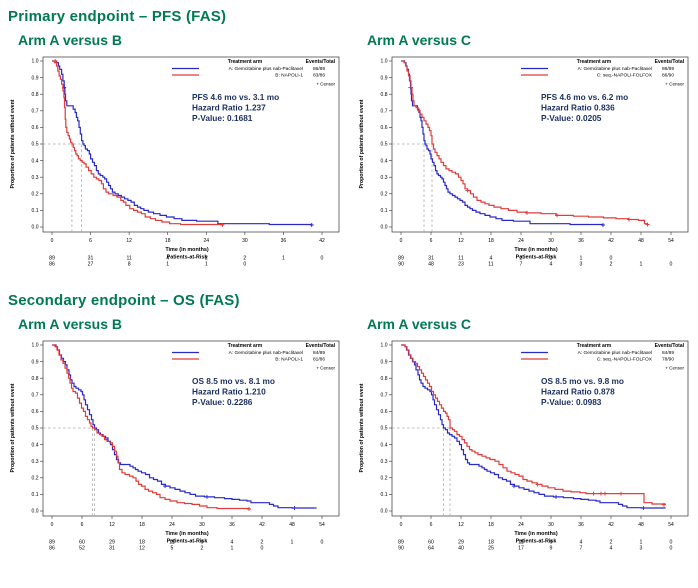 This screenshot has height=588, width=698. Describe the element at coordinates (172, 549) in the screenshot. I see `svg-text: 5` at that location.